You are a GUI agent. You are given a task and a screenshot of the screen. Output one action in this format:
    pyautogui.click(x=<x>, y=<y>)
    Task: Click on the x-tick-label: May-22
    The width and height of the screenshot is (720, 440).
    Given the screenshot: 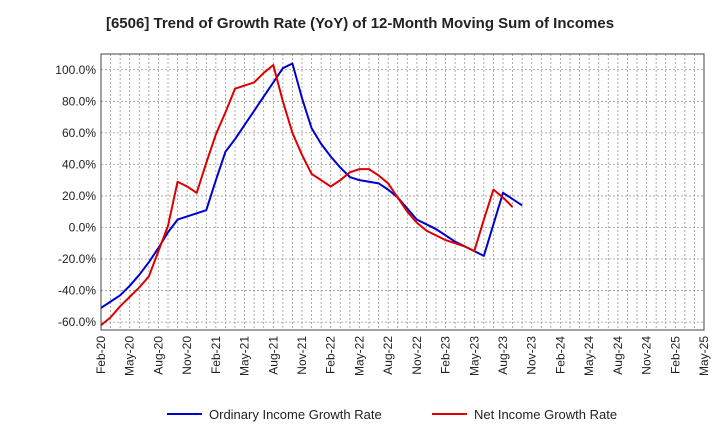 What is the action you would take?
    pyautogui.click(x=359, y=356)
    